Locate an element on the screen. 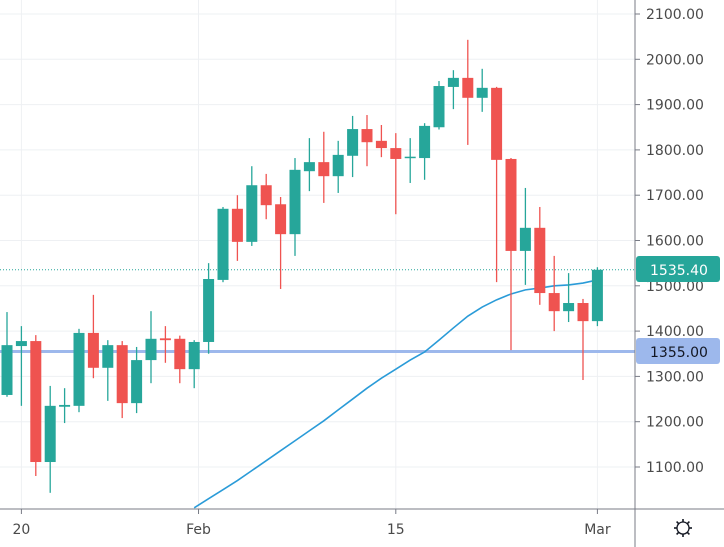 The height and width of the screenshot is (547, 724). price-labels: 1535.40 1355.00 is located at coordinates (678, 310).